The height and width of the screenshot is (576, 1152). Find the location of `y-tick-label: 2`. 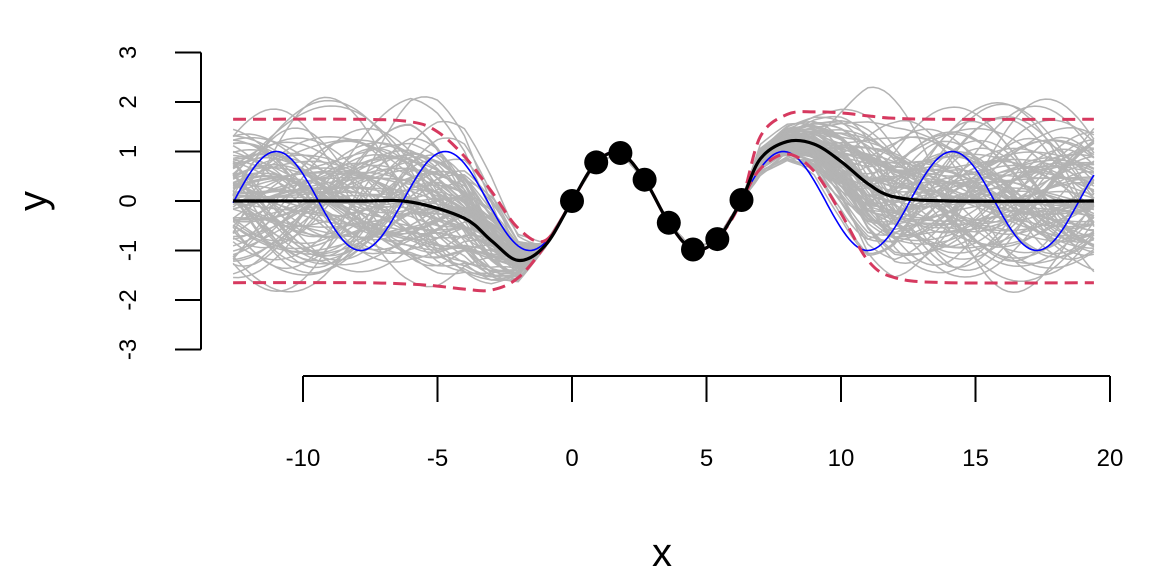

y-tick-label: 2 is located at coordinates (128, 101).